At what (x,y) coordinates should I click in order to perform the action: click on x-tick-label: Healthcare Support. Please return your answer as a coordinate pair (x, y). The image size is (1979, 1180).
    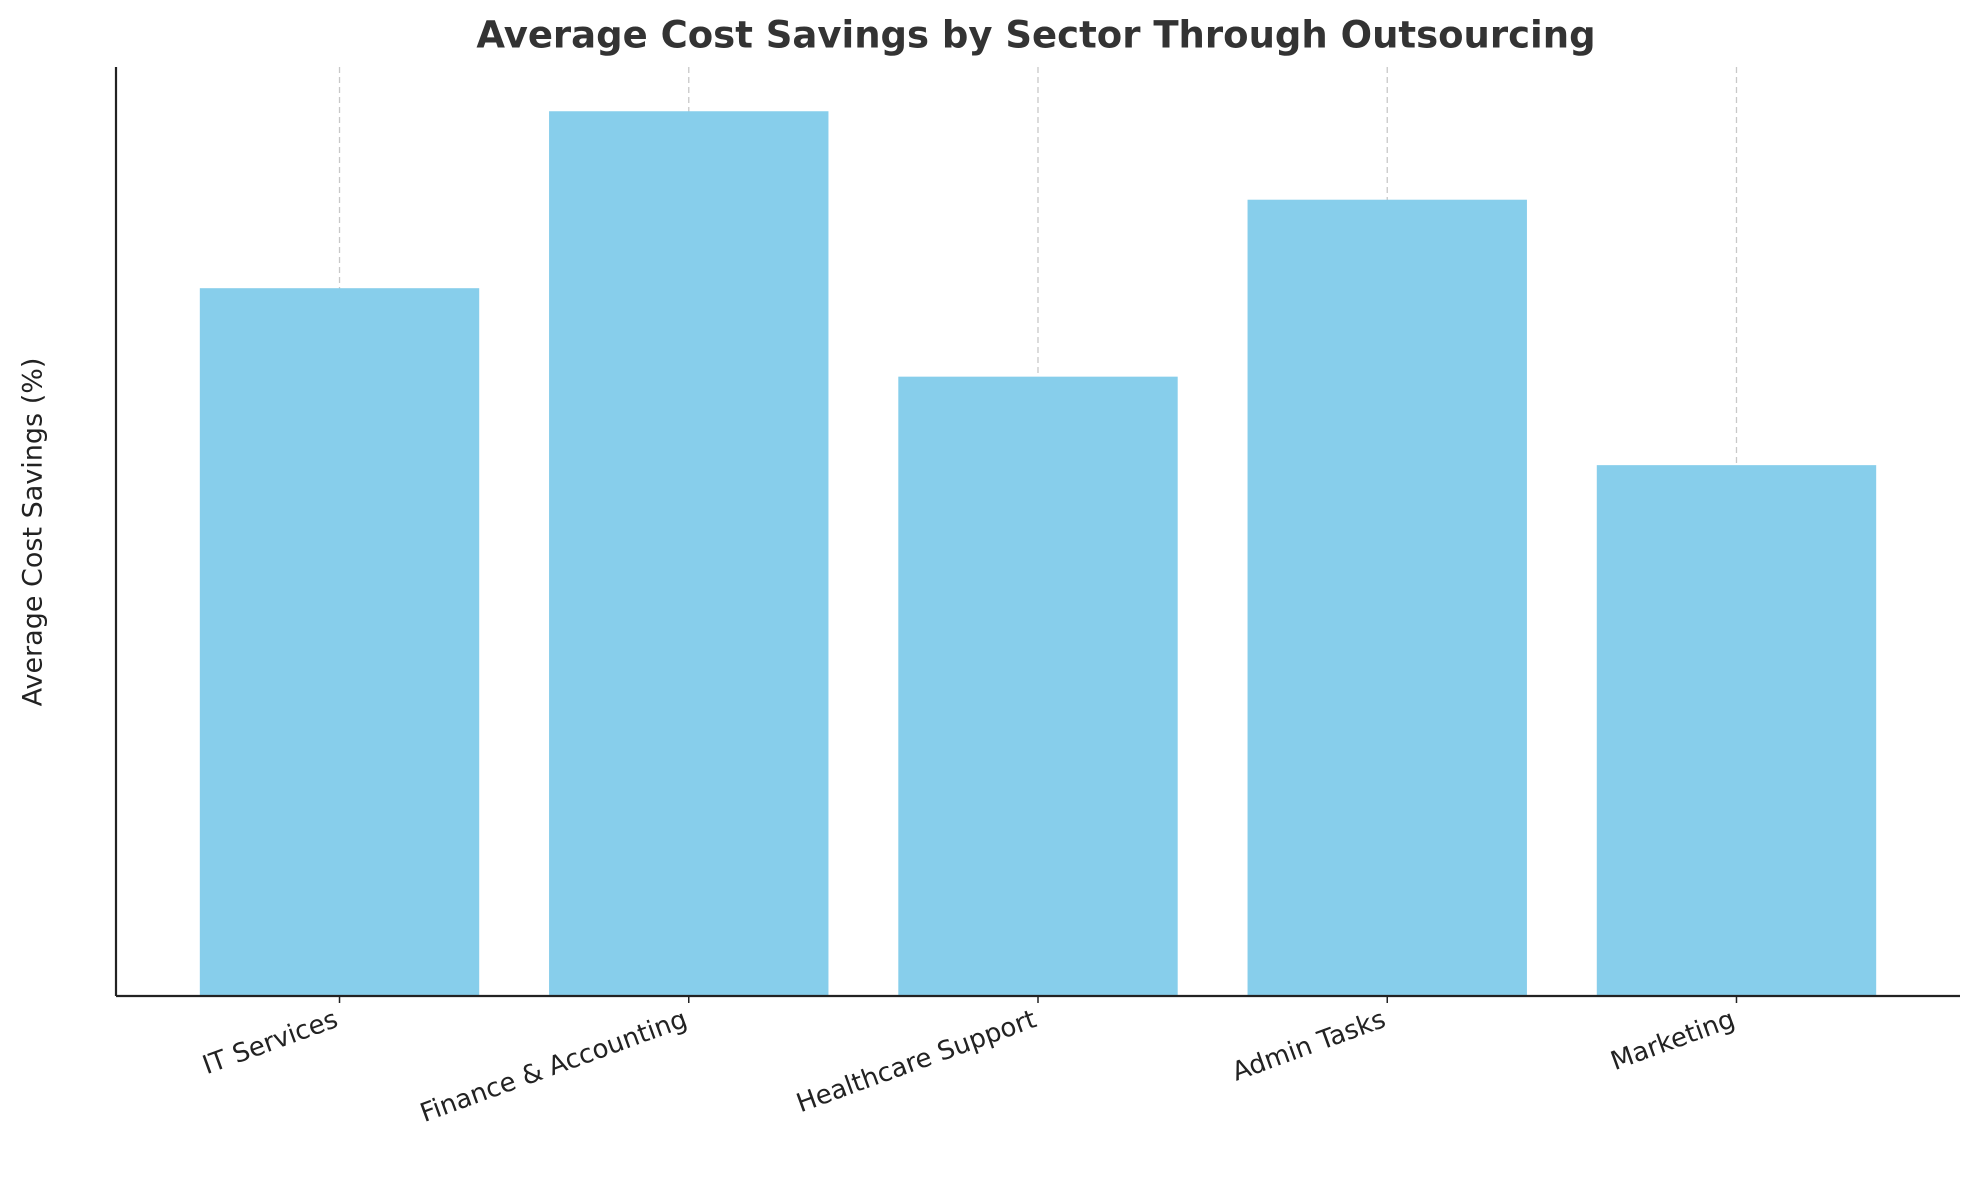
    Looking at the image, I should click on (917, 1061).